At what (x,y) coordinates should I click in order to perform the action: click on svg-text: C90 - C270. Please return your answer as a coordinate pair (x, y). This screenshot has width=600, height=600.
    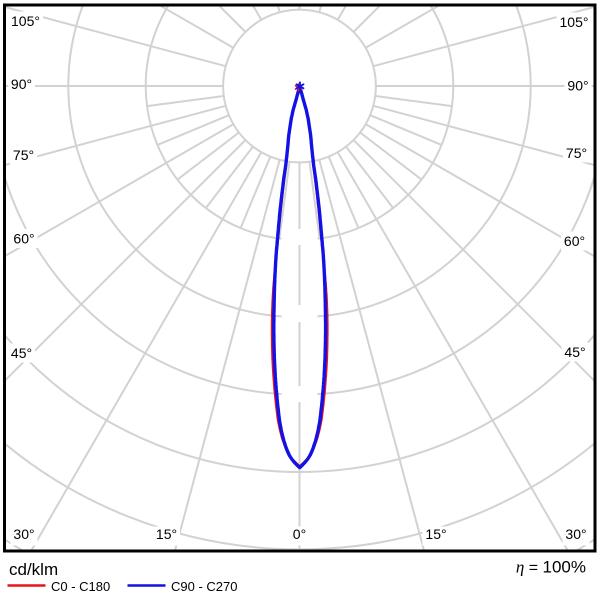
    Looking at the image, I should click on (204, 586).